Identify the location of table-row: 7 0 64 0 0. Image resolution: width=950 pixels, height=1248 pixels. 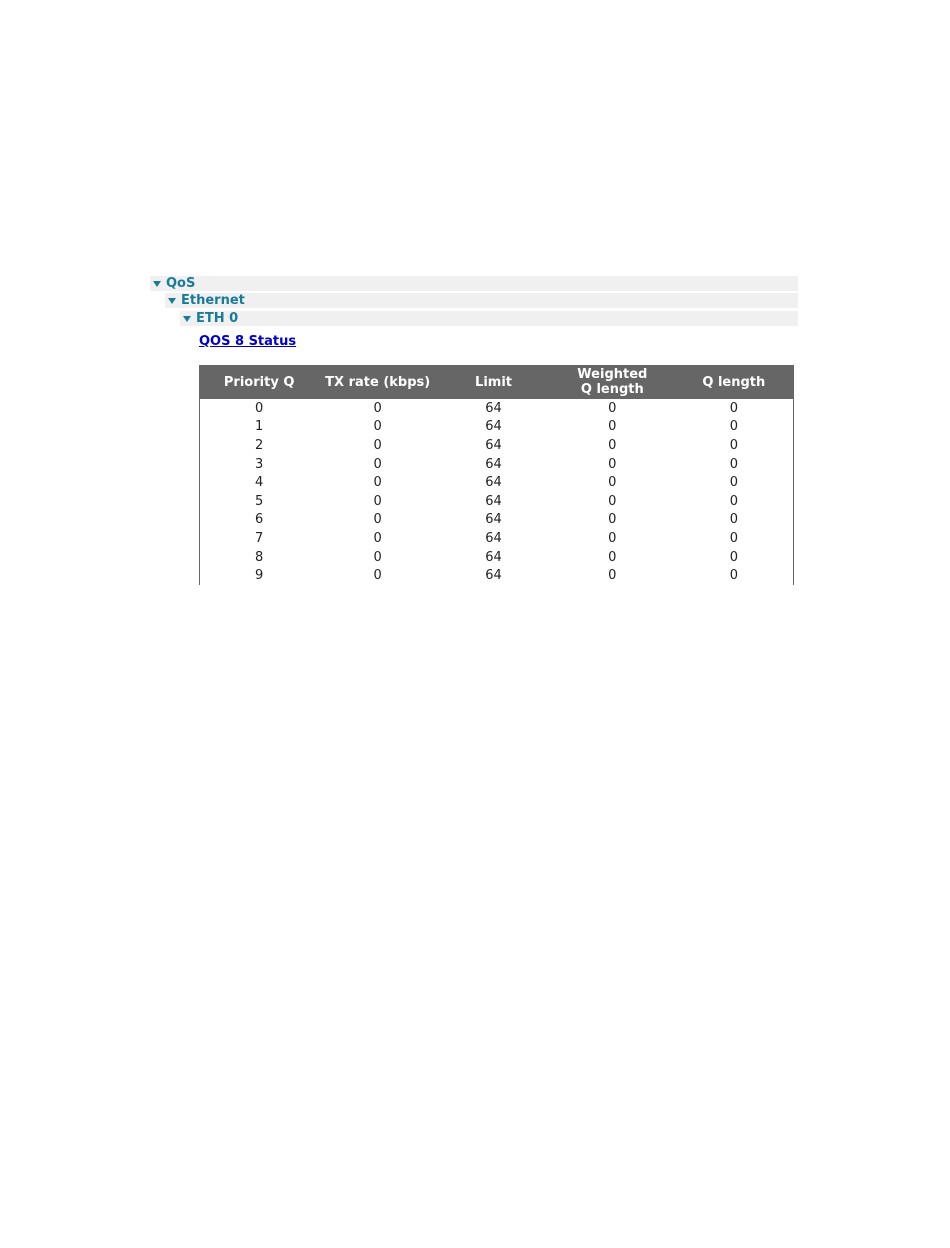
(497, 538).